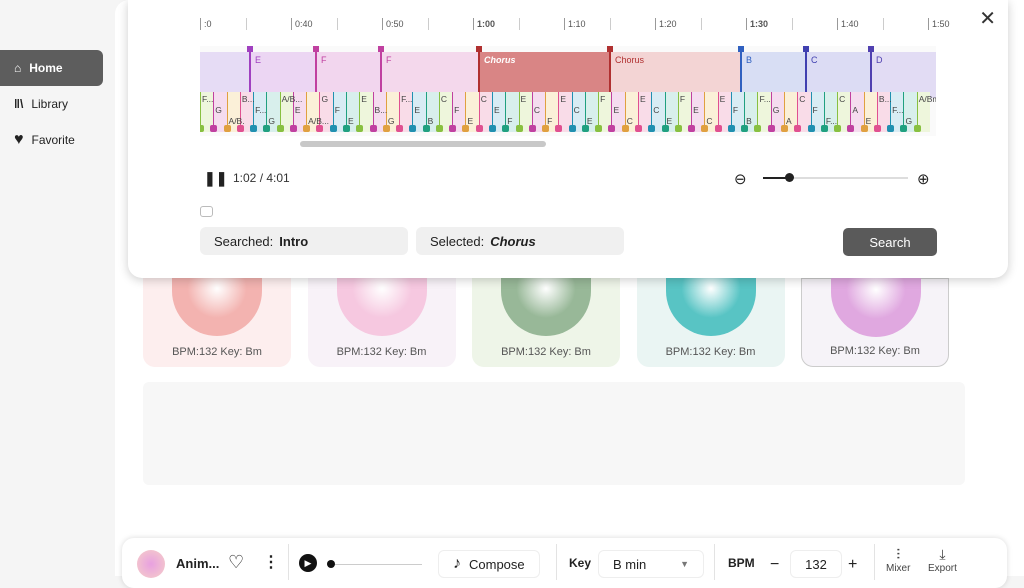  Describe the element at coordinates (816, 564) in the screenshot. I see `bpm-input: 132` at that location.